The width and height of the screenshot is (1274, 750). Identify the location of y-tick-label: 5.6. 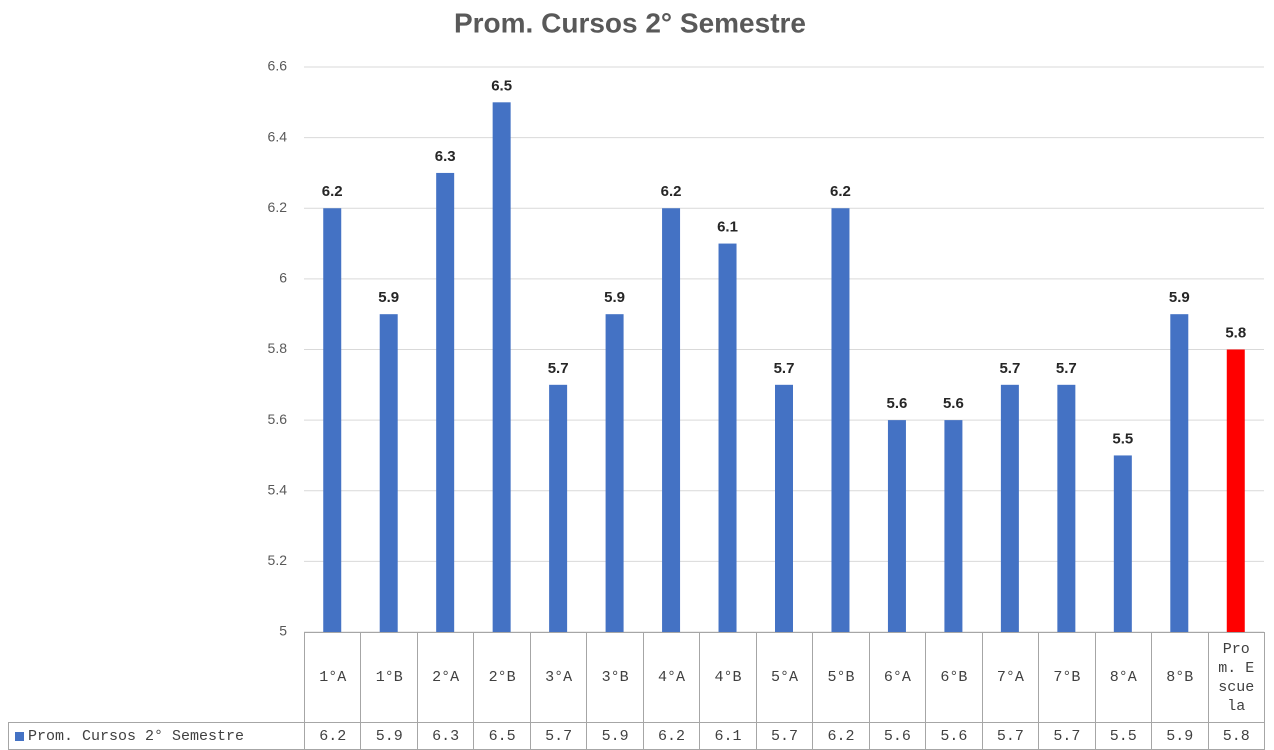
(278, 419).